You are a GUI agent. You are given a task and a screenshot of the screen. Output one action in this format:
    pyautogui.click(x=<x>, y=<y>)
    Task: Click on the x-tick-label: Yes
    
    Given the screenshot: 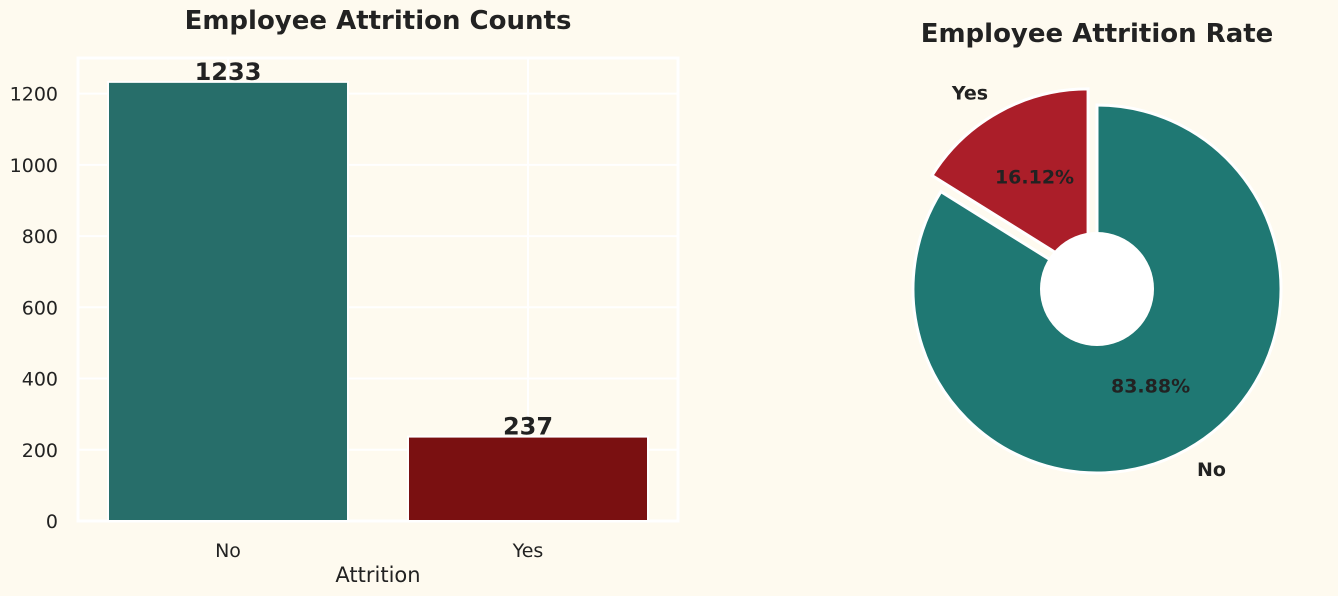 What is the action you would take?
    pyautogui.click(x=528, y=551)
    